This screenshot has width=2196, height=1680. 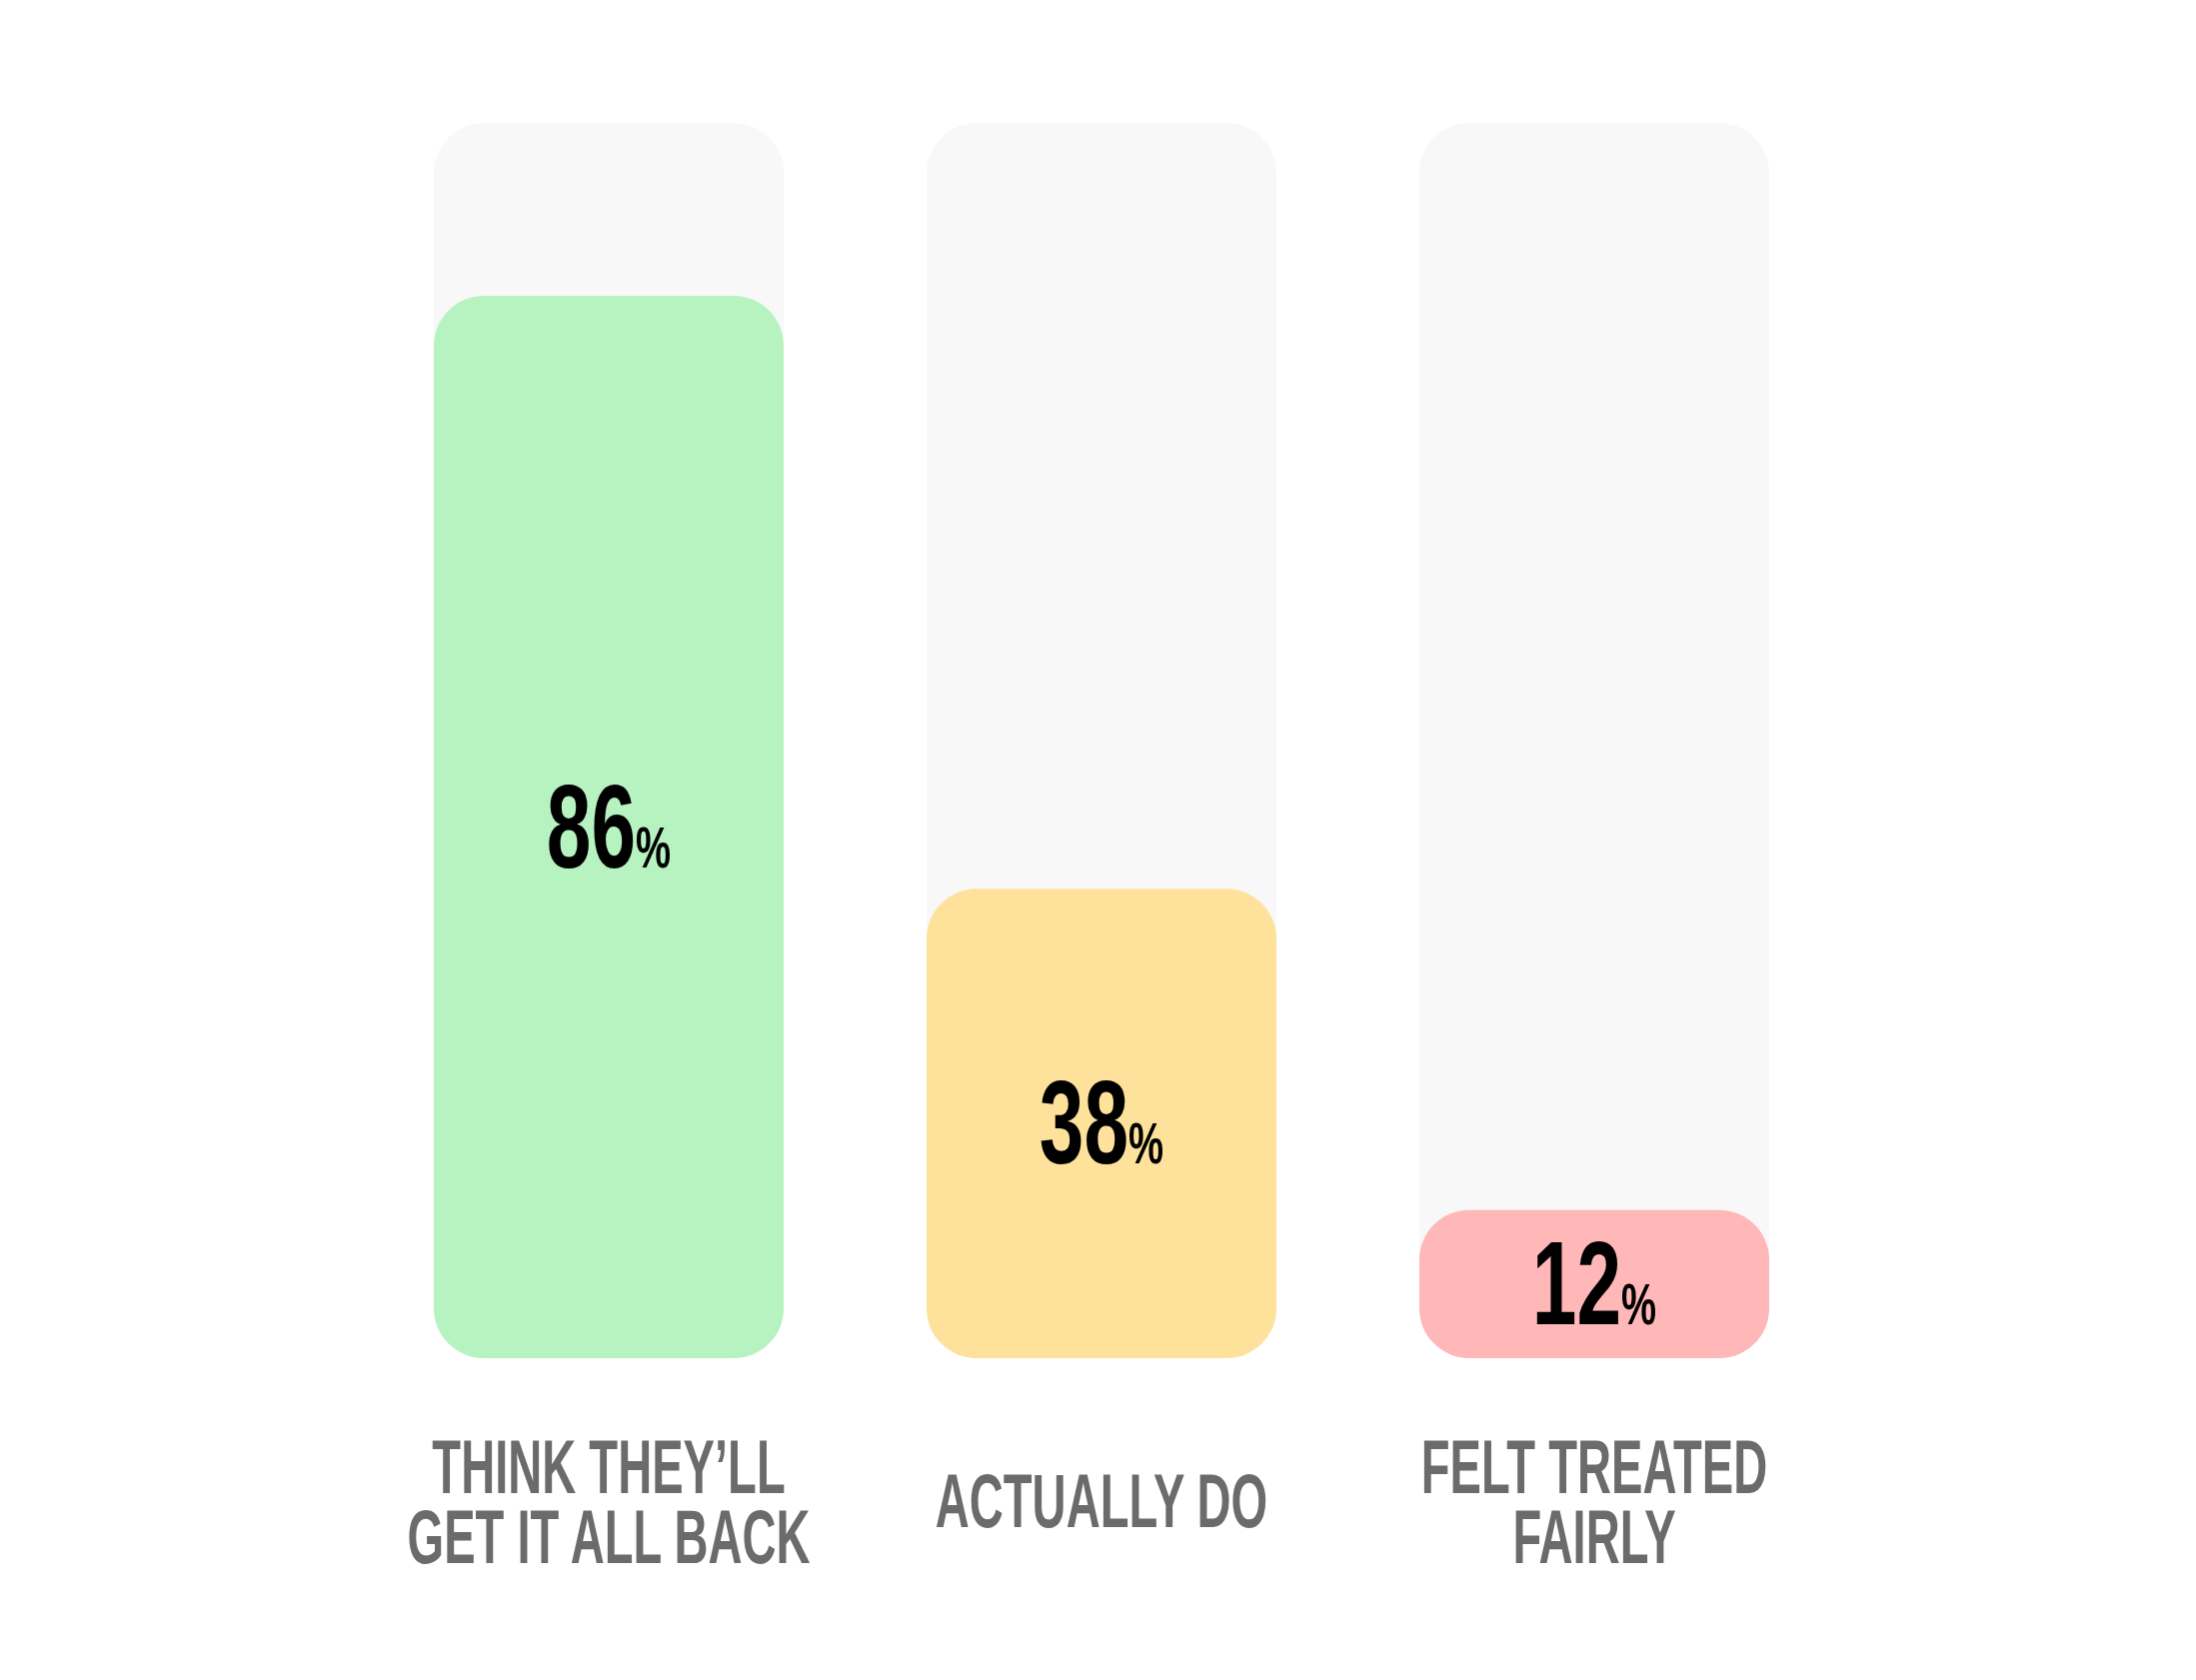 What do you see at coordinates (1101, 1122) in the screenshot?
I see `data-label: 38%` at bounding box center [1101, 1122].